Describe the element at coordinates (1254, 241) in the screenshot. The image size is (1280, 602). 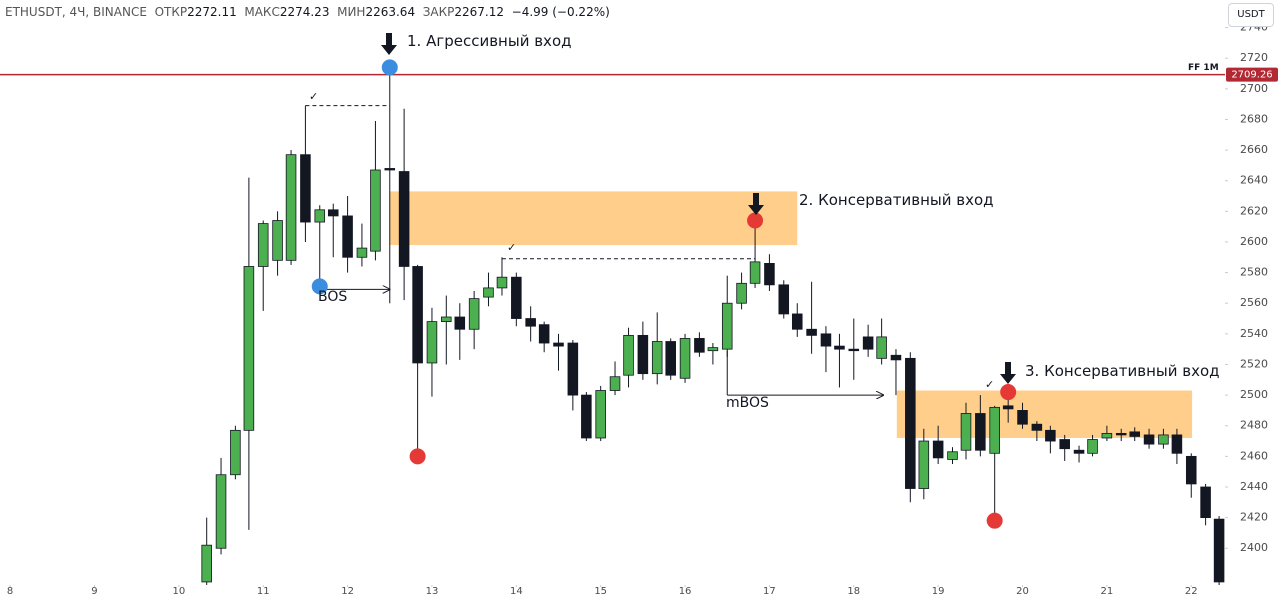
I see `y-tick-label: 2600` at that location.